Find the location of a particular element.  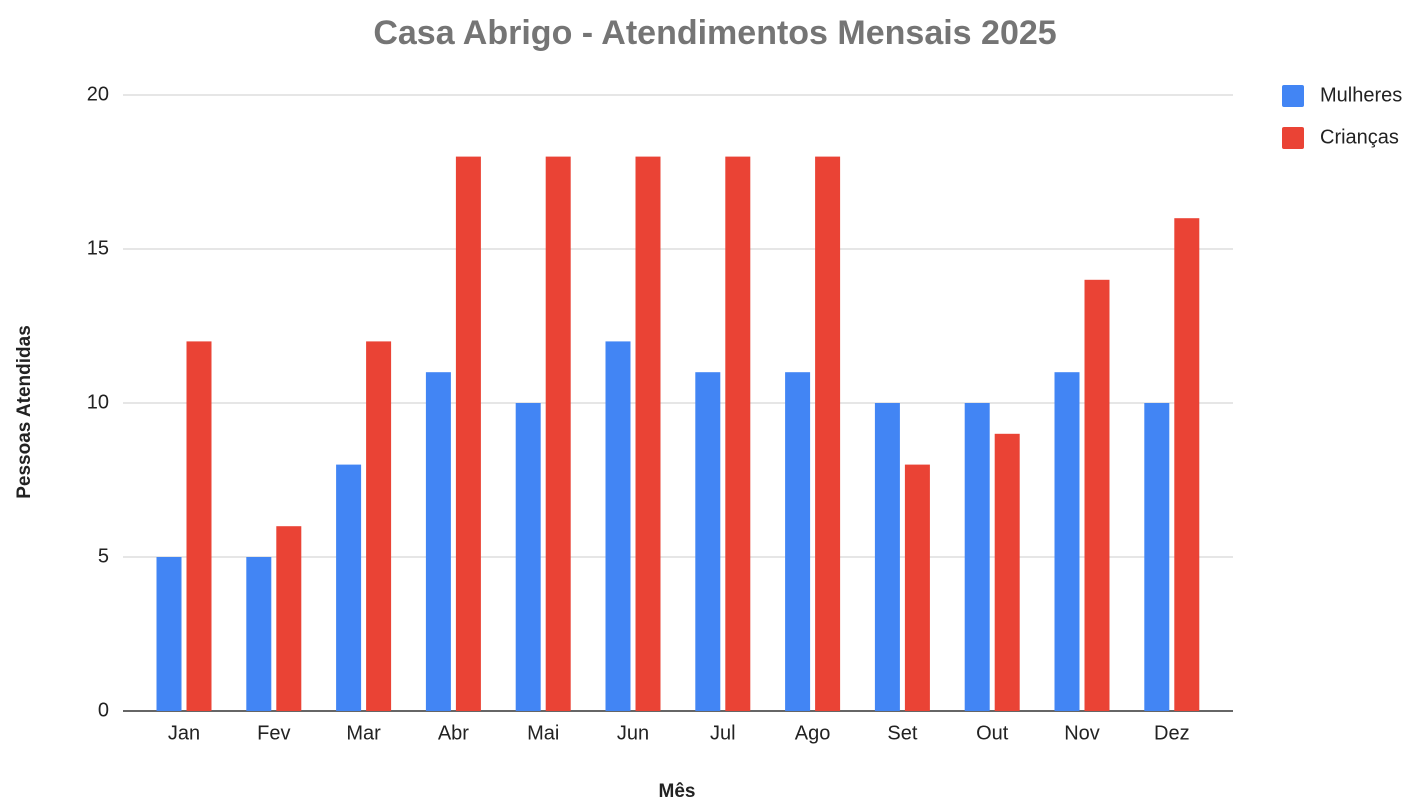

x-tick-label: Mar is located at coordinates (363, 733).